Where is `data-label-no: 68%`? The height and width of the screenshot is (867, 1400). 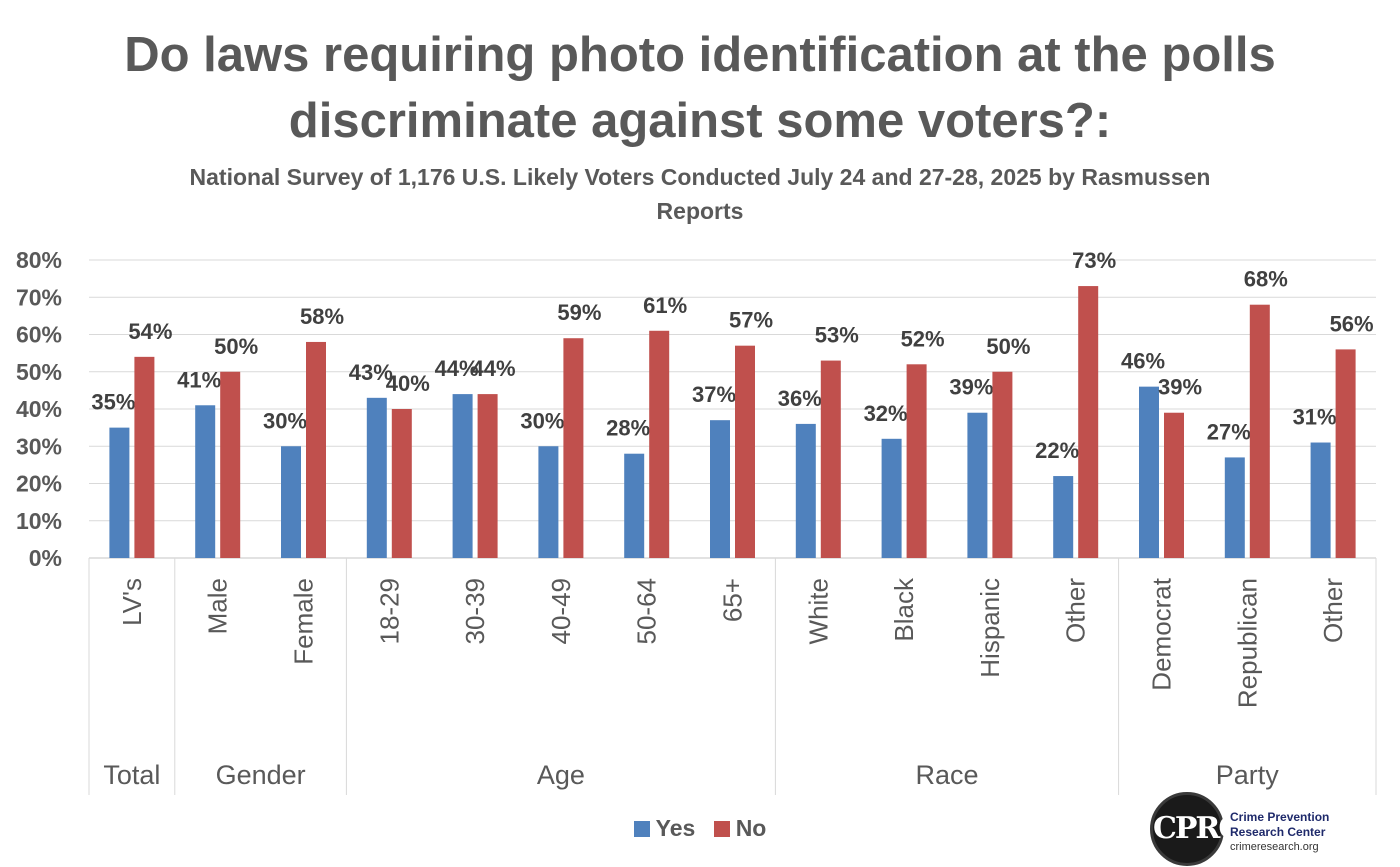 data-label-no: 68% is located at coordinates (1266, 279).